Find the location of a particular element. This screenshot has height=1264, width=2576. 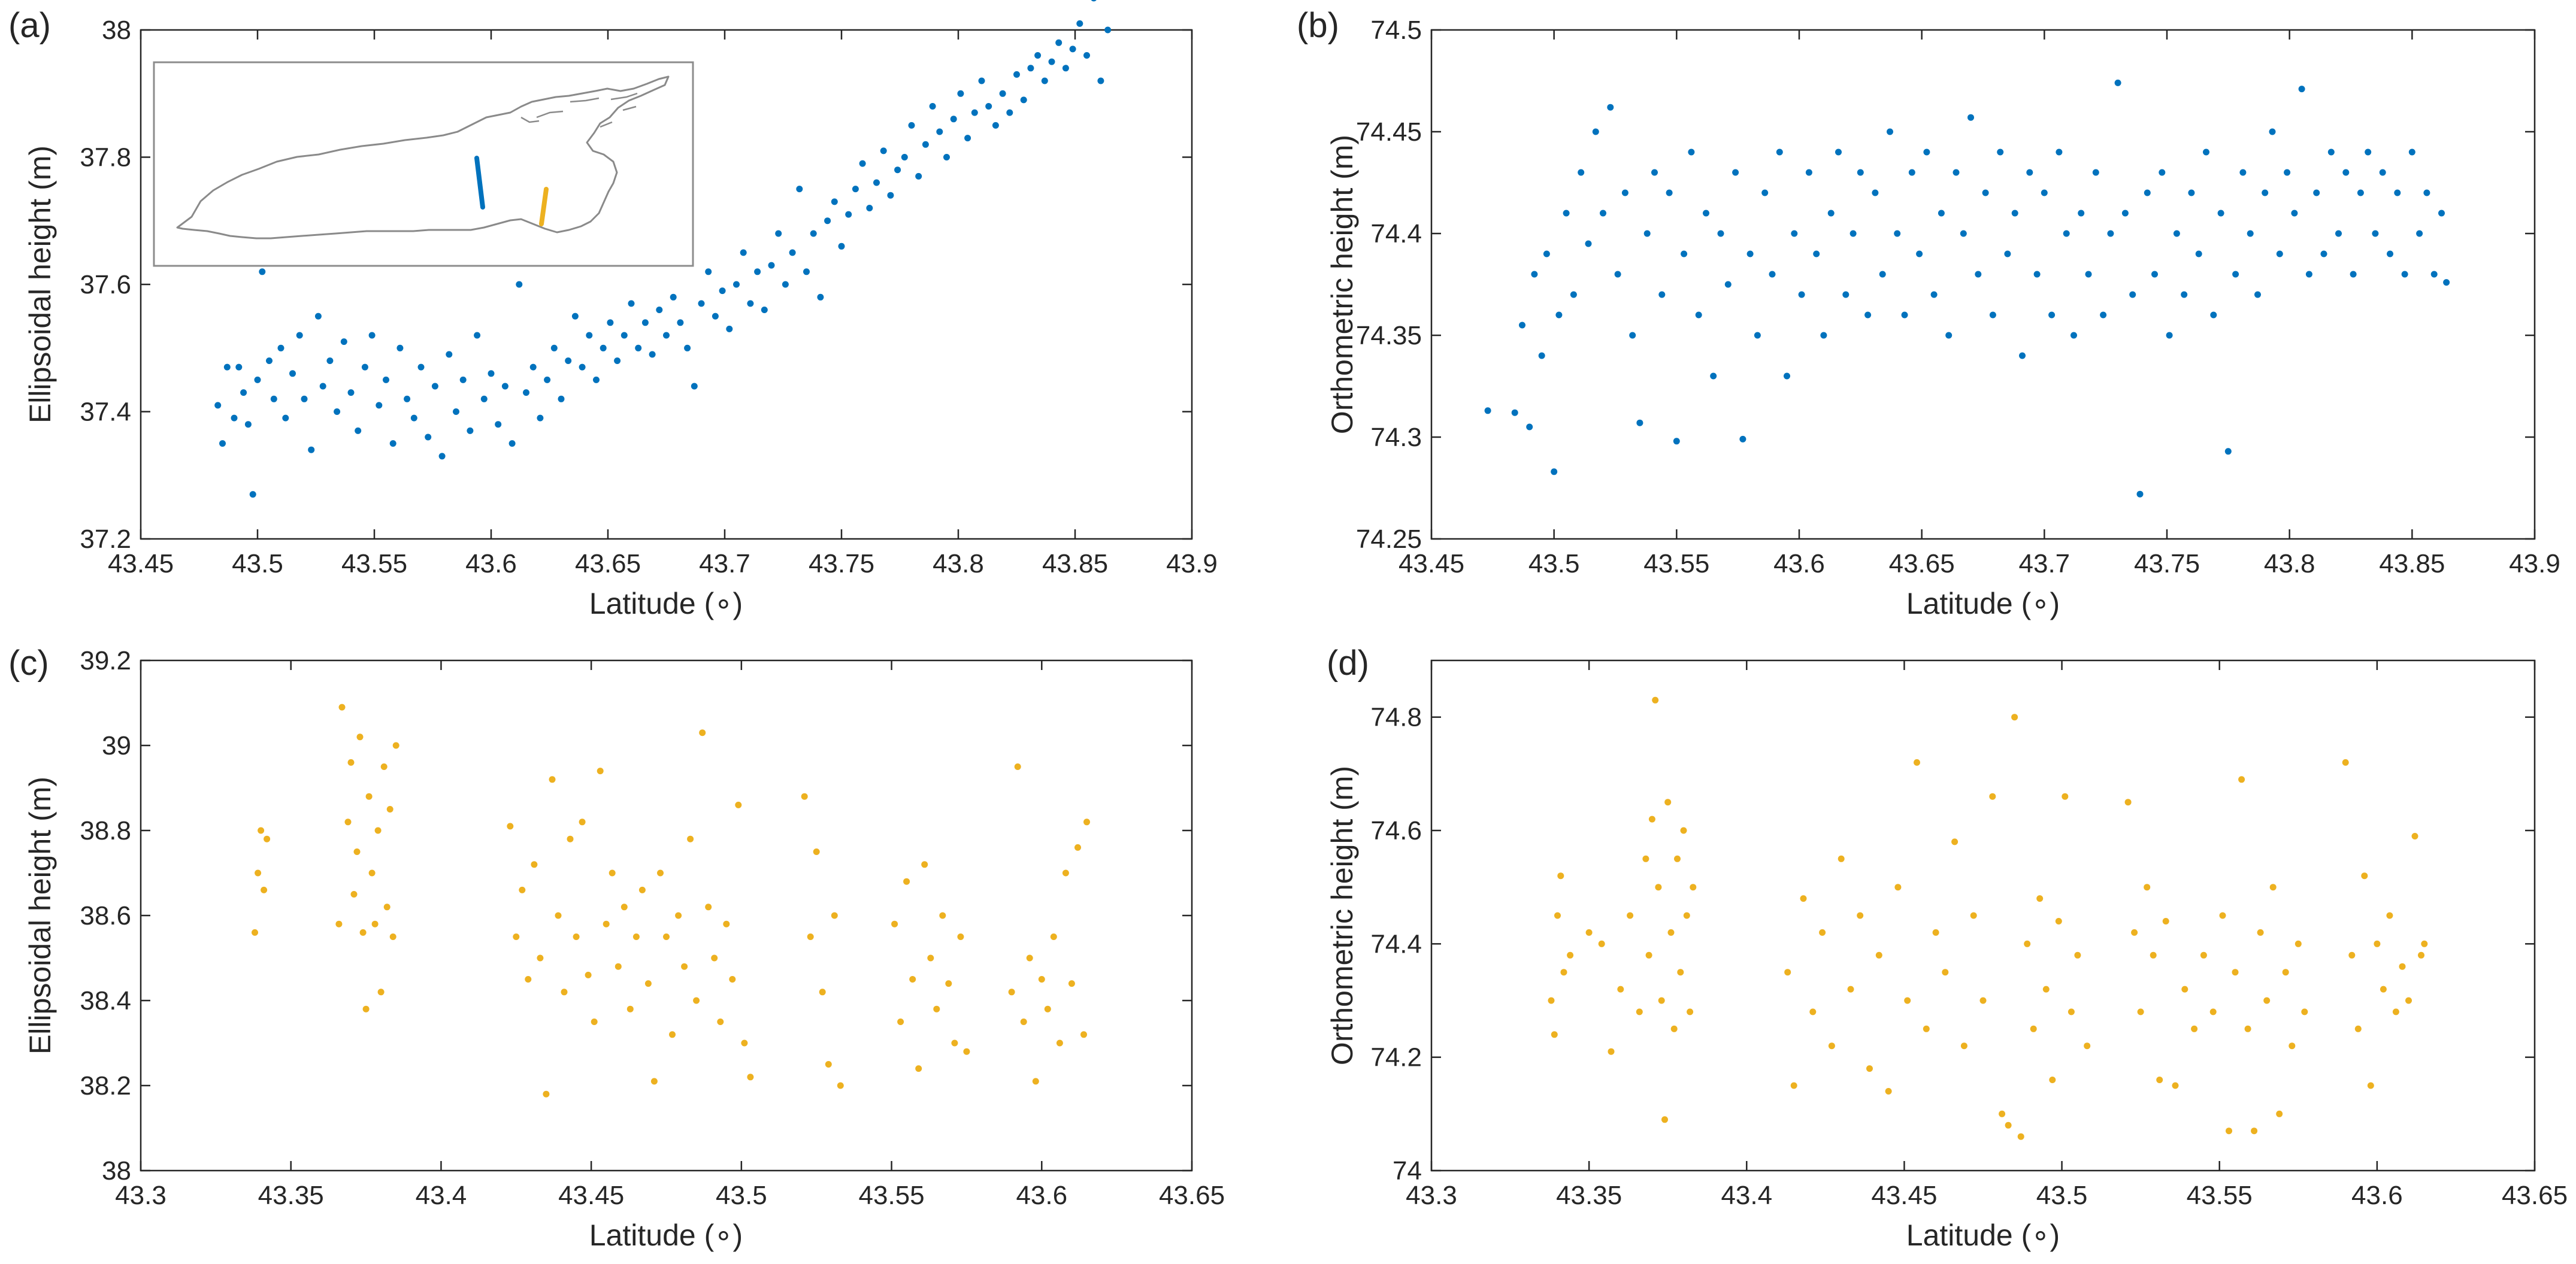

x-tick-label: 43.4 is located at coordinates (441, 1195).